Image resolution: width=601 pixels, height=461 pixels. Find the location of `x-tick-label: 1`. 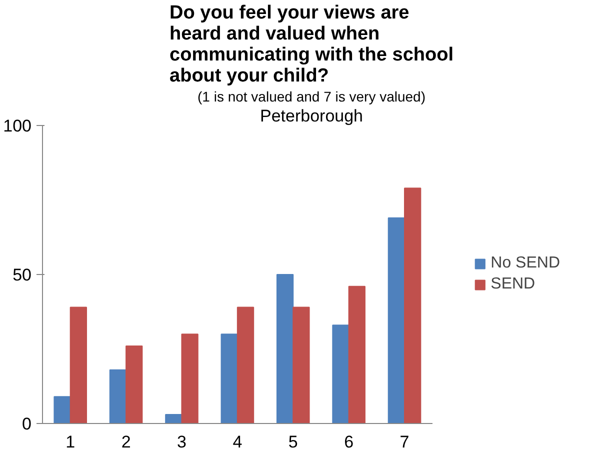

x-tick-label: 1 is located at coordinates (71, 442).